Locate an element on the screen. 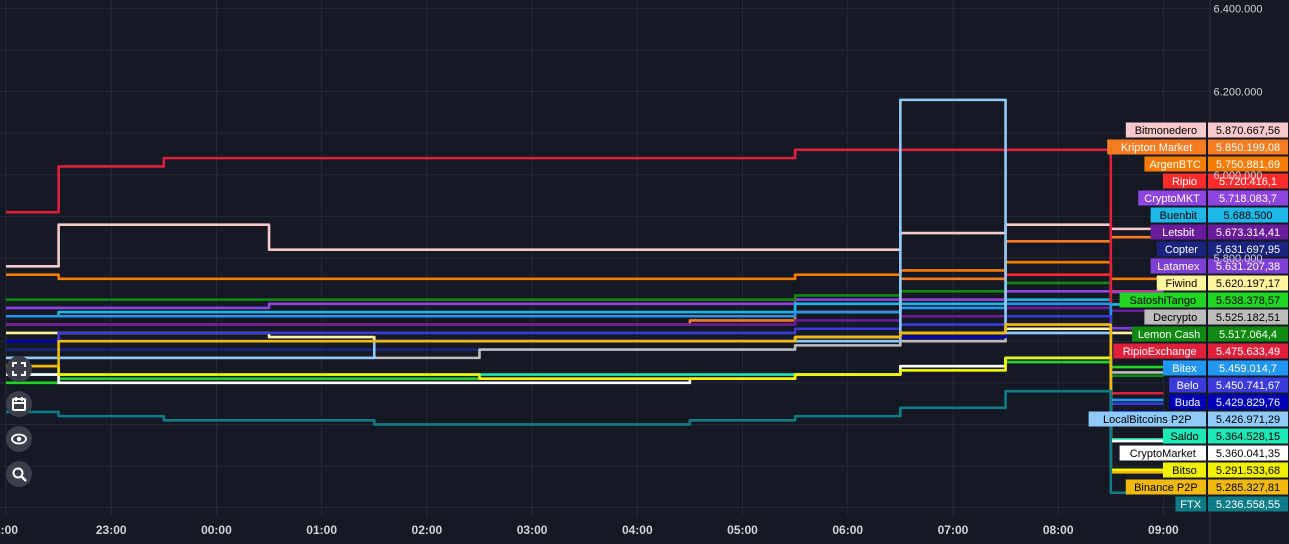 The width and height of the screenshot is (1289, 544). x-tick-label: 2:00 is located at coordinates (9, 530).